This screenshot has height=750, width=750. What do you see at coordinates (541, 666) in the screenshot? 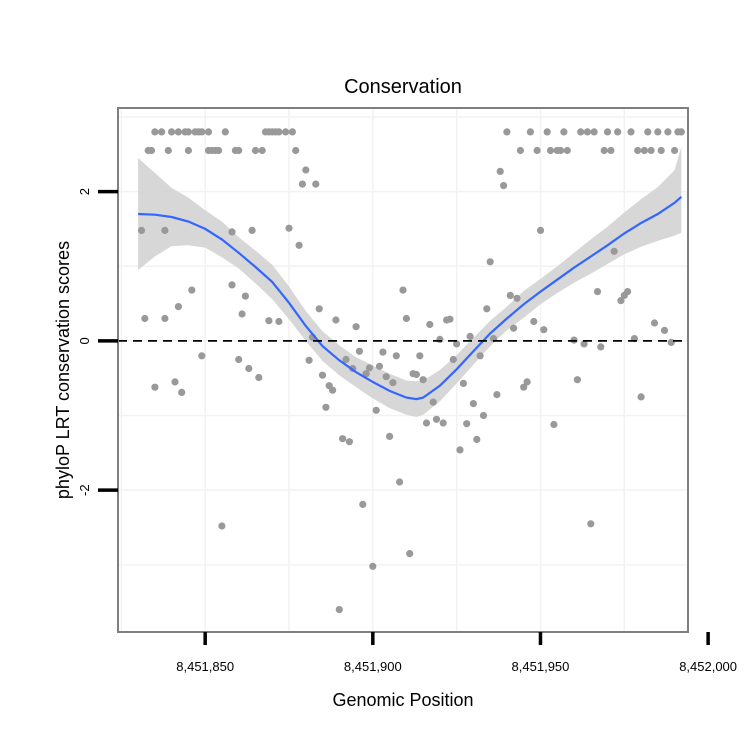
I see `x-tick-label: 8,451,950` at bounding box center [541, 666].